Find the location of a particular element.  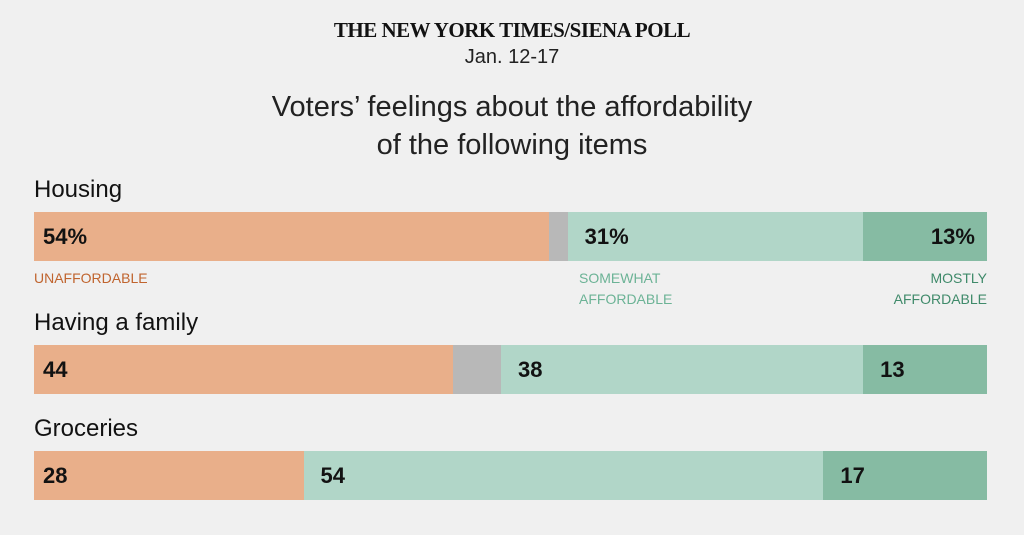

data-label: 54 is located at coordinates (333, 475).